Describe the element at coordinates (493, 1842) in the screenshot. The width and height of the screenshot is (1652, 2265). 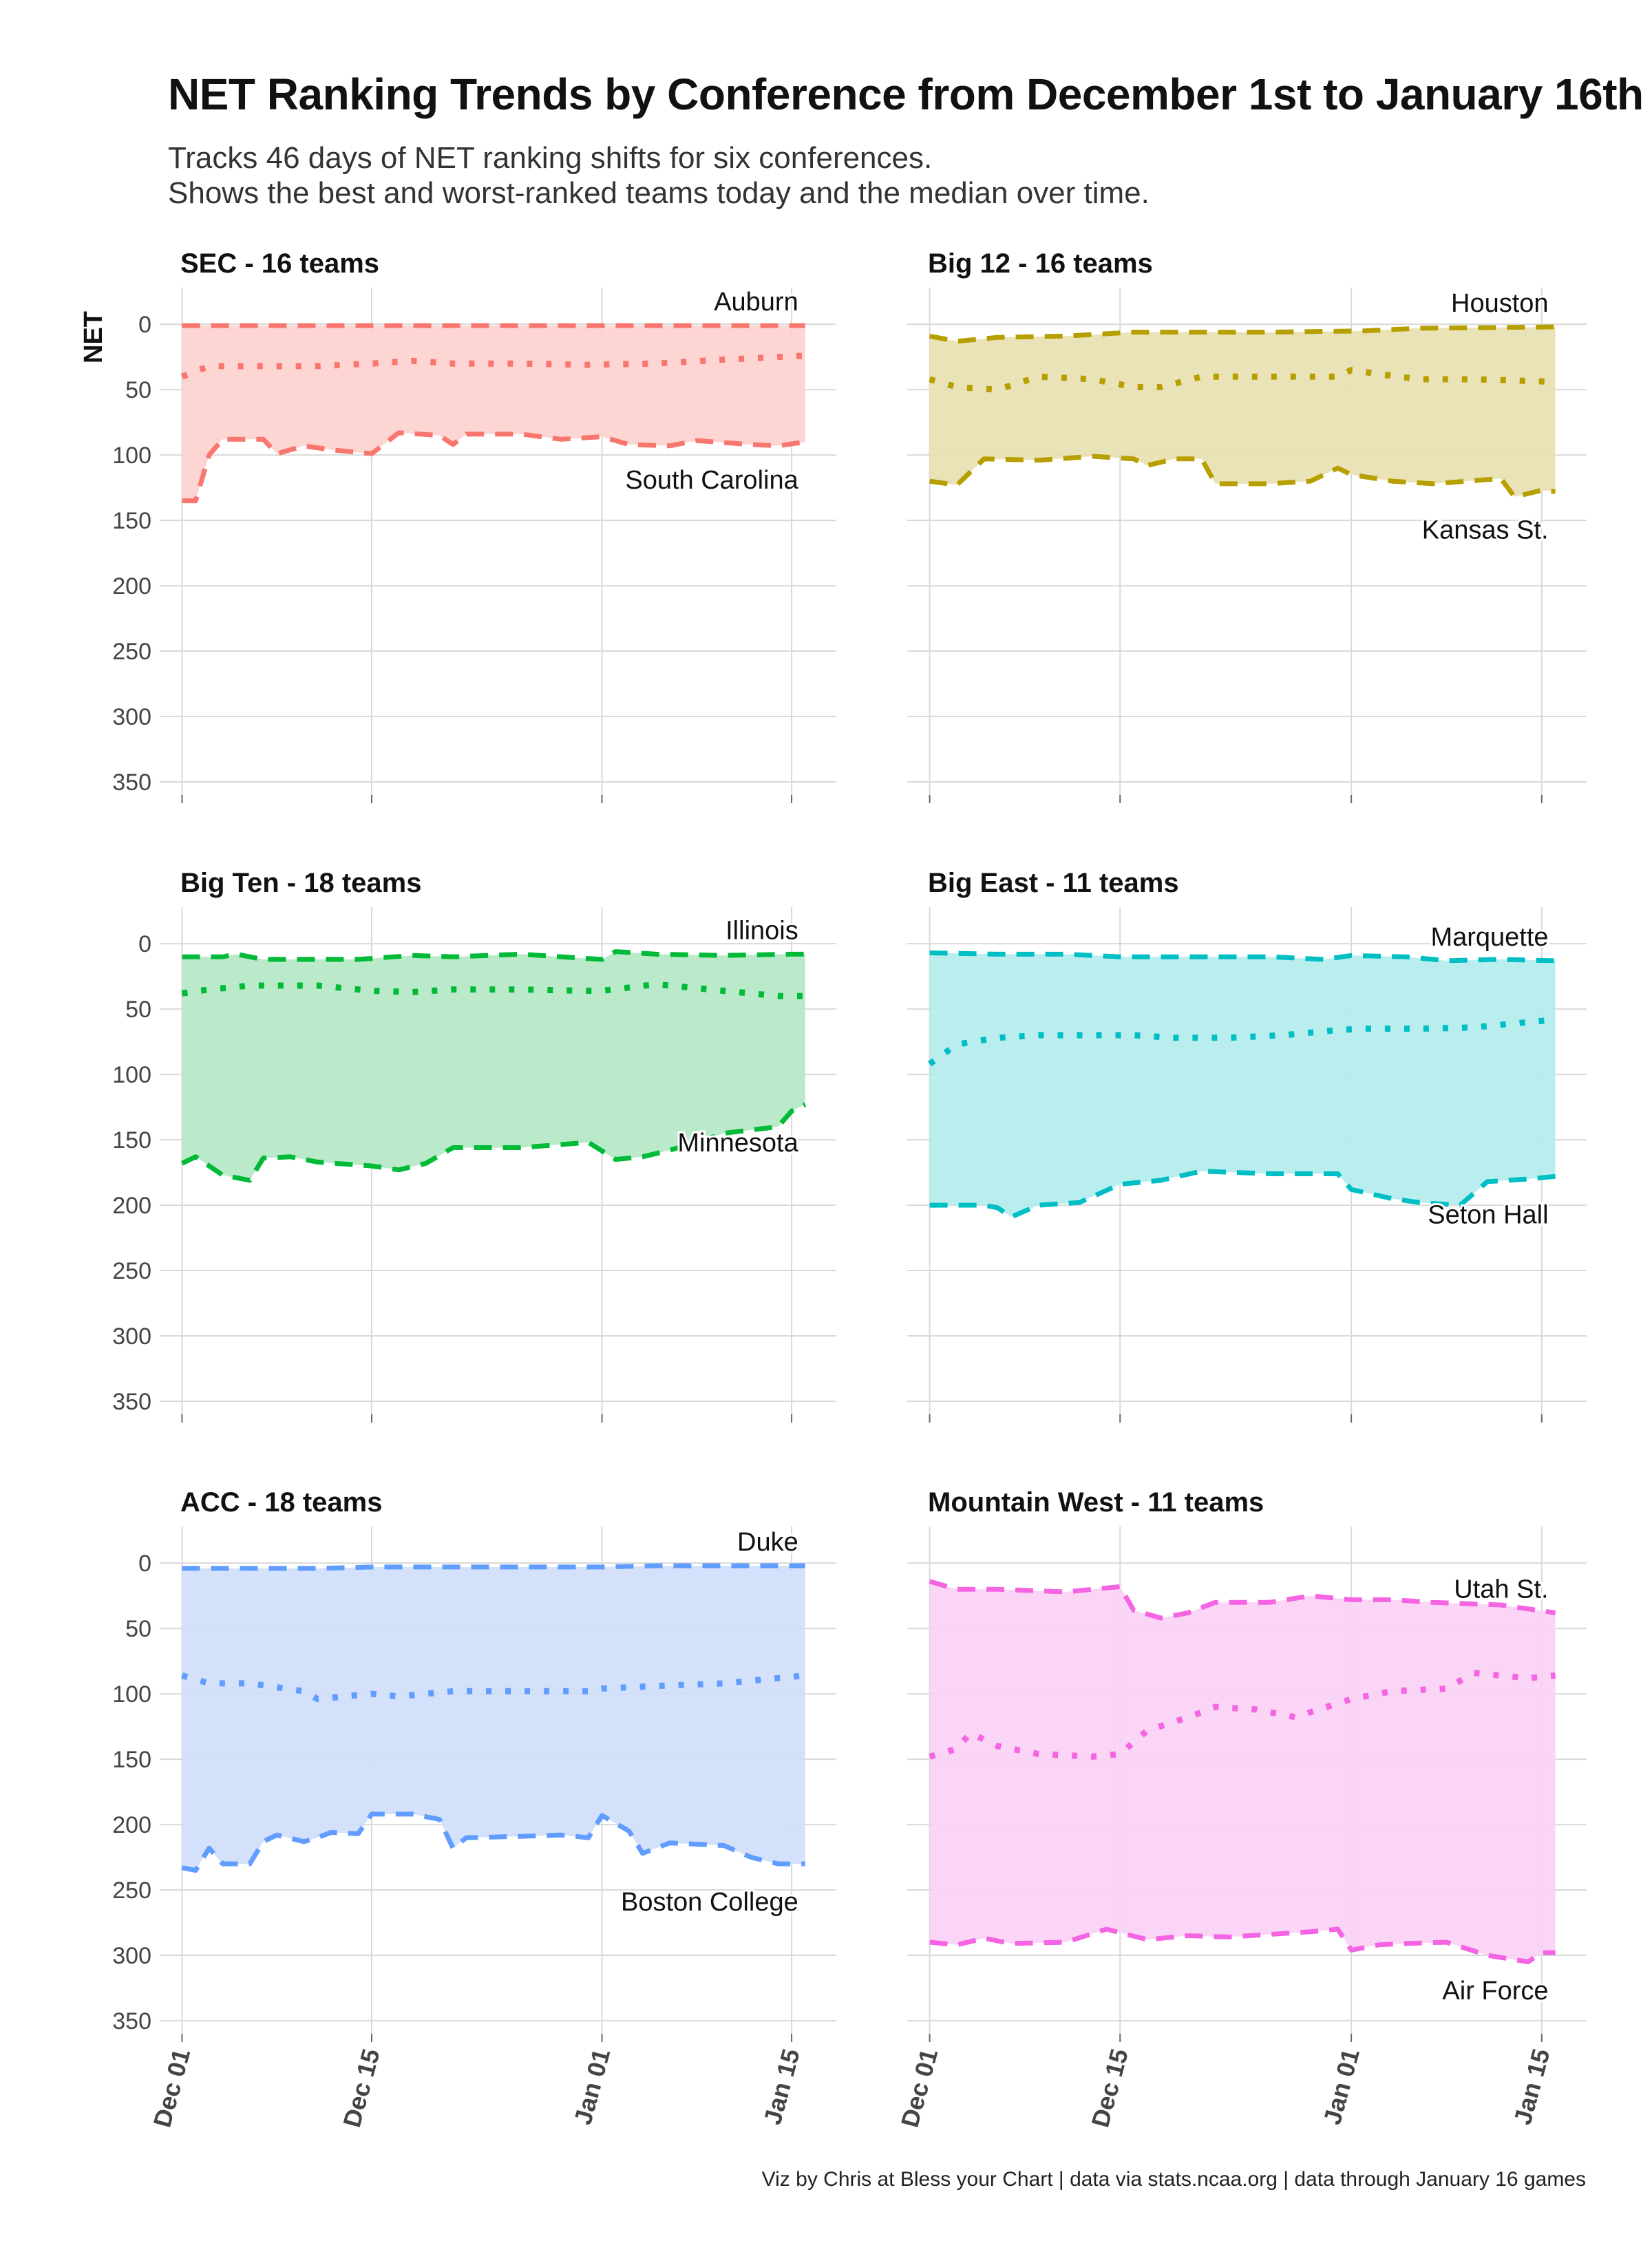
I see `panel-5-worst-line` at that location.